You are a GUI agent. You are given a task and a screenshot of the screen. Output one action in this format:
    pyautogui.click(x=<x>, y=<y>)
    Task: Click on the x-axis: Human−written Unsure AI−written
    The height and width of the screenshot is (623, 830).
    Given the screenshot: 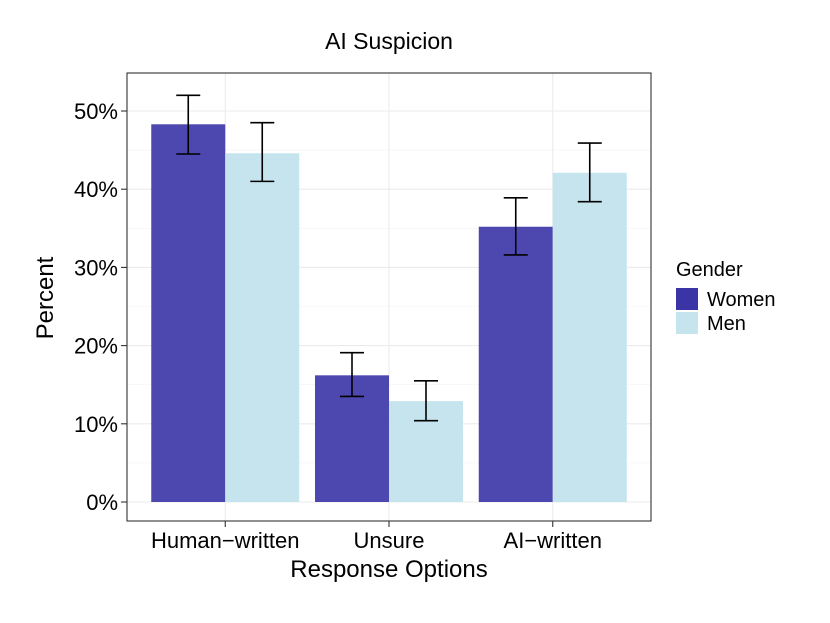 What is the action you would take?
    pyautogui.click(x=376, y=537)
    